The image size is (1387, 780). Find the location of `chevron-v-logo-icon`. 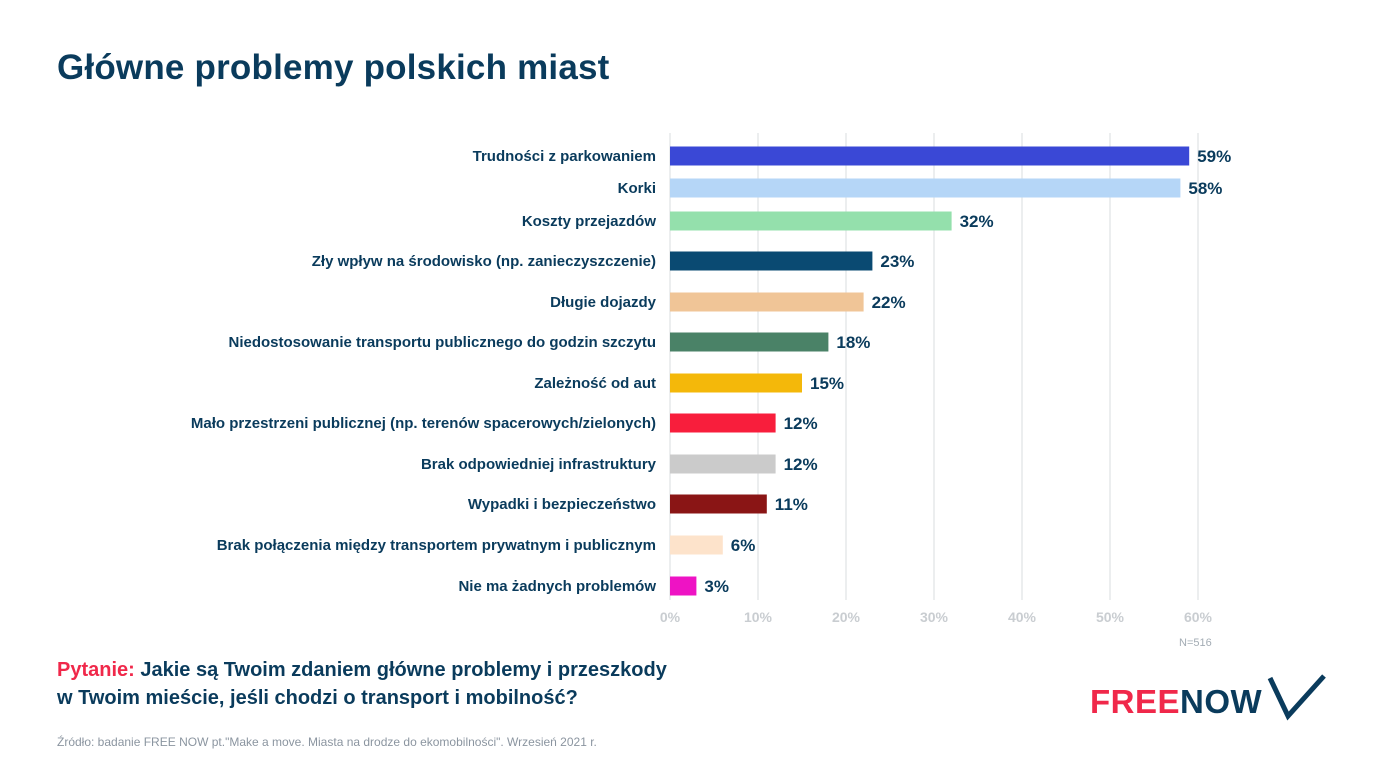

chevron-v-logo-icon is located at coordinates (1297, 697).